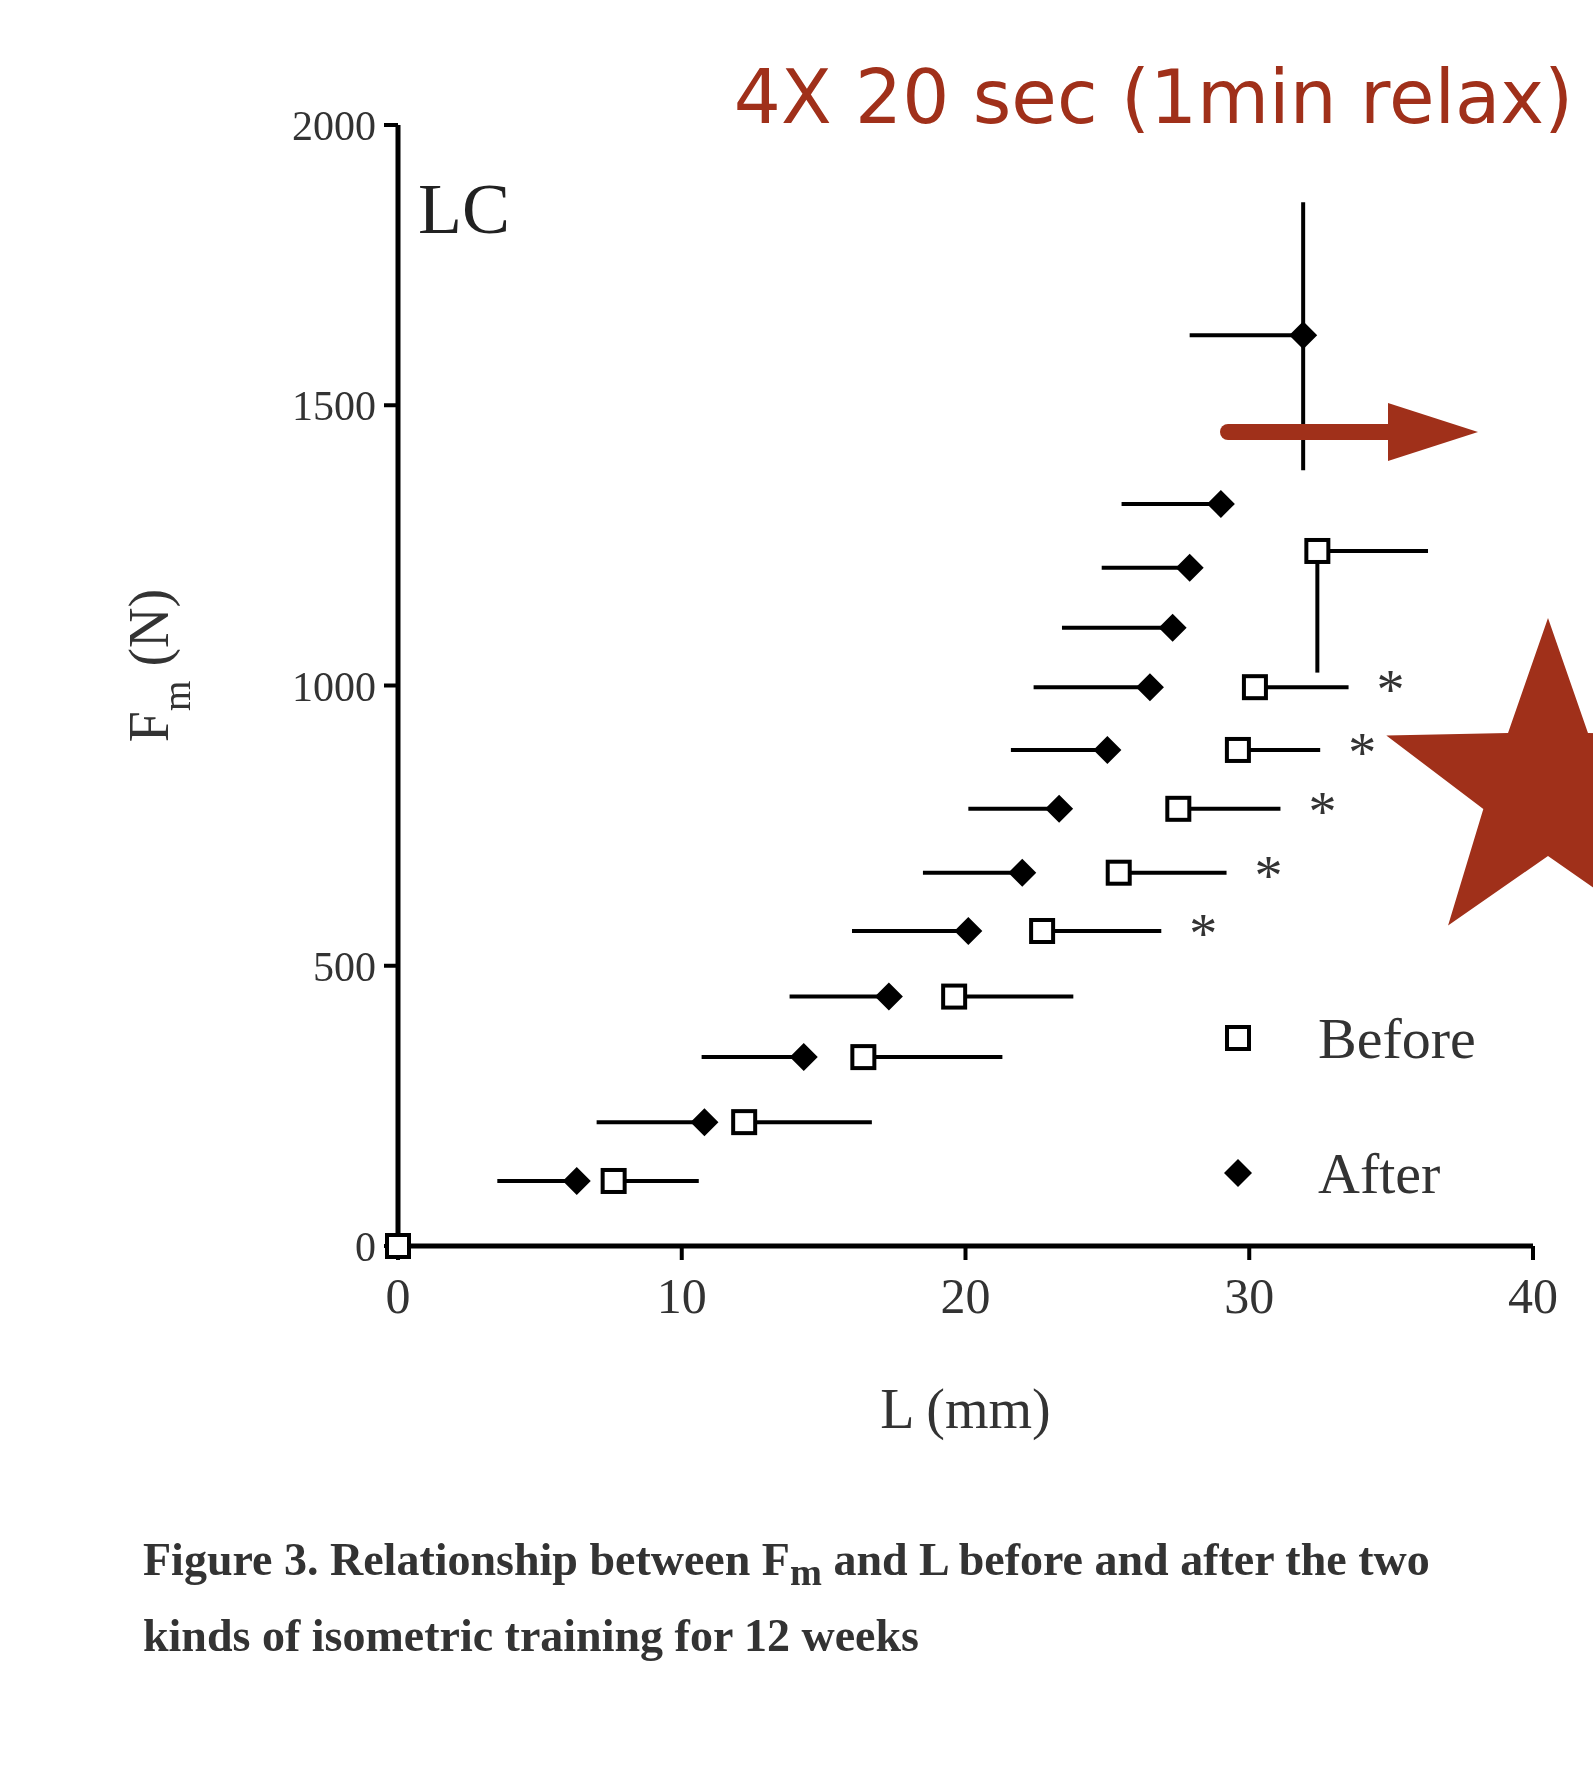 This screenshot has height=1765, width=1593. I want to click on caption: Figure 3. Relationship between F$_{m}$ and L before and after the two kinds of isometric training for 12 weeks, so click(787, 1598).